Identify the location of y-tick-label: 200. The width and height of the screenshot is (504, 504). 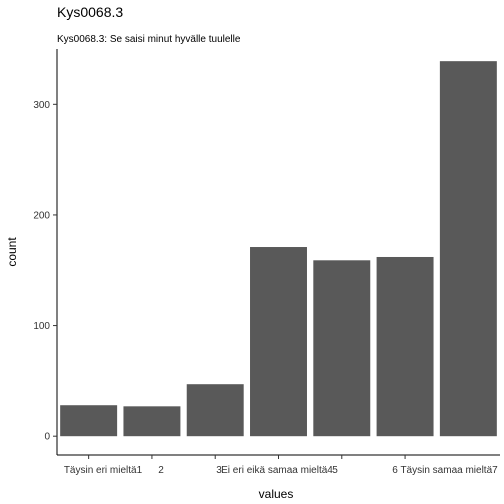
(41, 215).